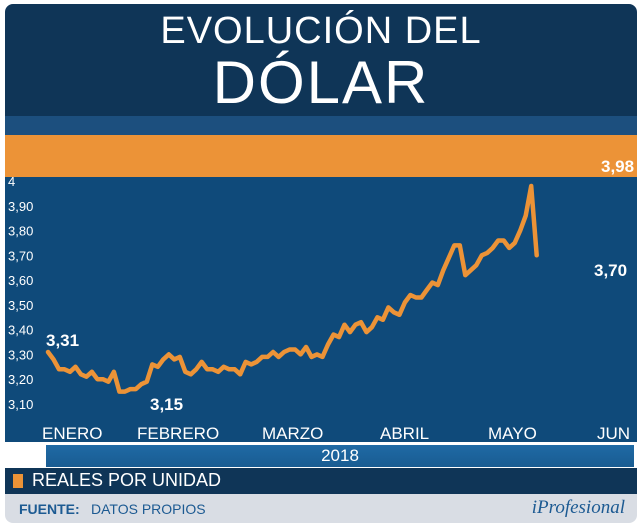 Image resolution: width=642 pixels, height=529 pixels. What do you see at coordinates (321, 82) in the screenshot?
I see `title-line-2: DÓLAR` at bounding box center [321, 82].